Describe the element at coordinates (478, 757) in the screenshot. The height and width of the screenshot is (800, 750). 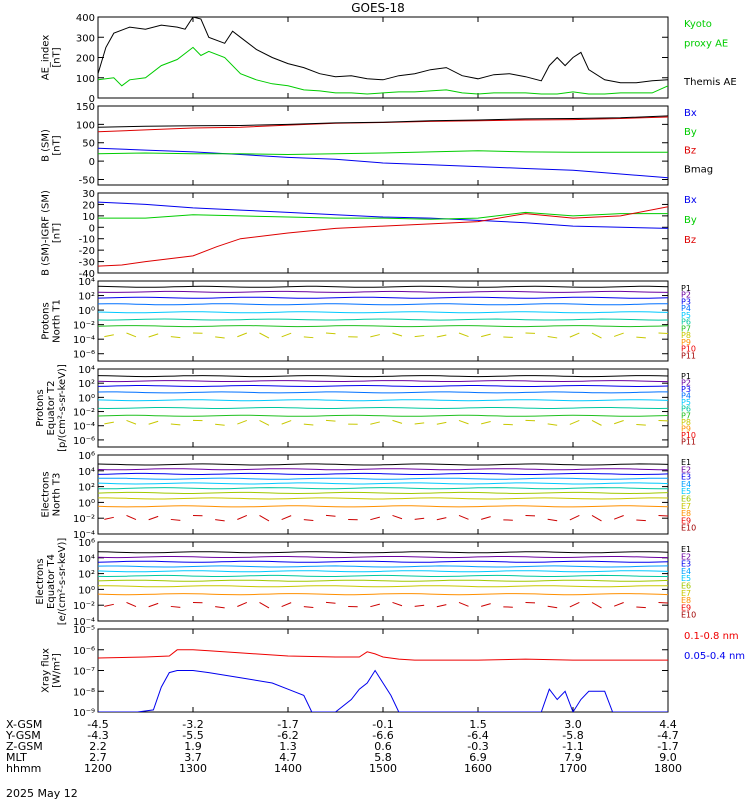
I see `ephemeris-value: 6.9` at that location.